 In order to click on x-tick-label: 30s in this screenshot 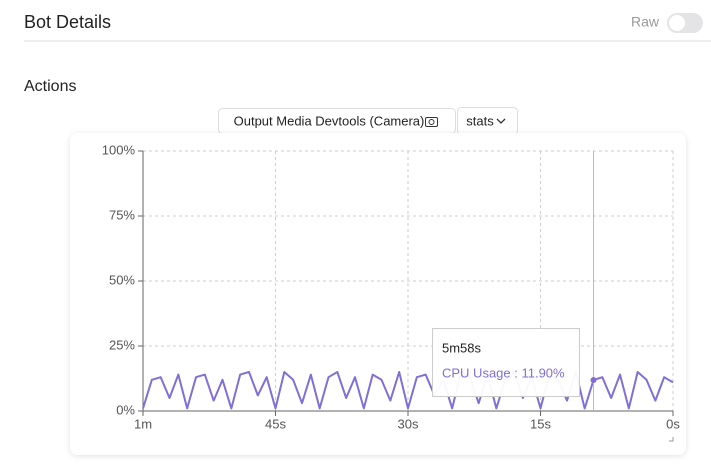, I will do `click(408, 423)`.